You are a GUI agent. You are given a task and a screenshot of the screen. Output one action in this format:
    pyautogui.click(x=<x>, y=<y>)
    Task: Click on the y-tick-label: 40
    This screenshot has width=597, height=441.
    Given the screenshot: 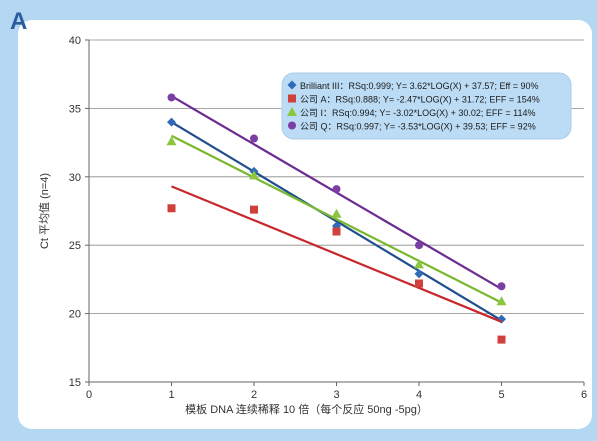 What is the action you would take?
    pyautogui.click(x=75, y=41)
    